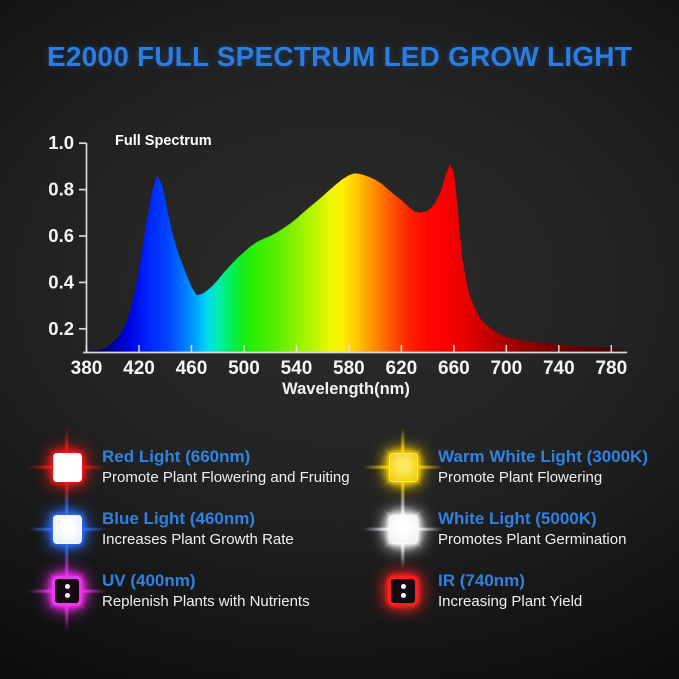 This screenshot has width=679, height=679. Describe the element at coordinates (61, 142) in the screenshot. I see `y-tick-label: 1.0` at that location.